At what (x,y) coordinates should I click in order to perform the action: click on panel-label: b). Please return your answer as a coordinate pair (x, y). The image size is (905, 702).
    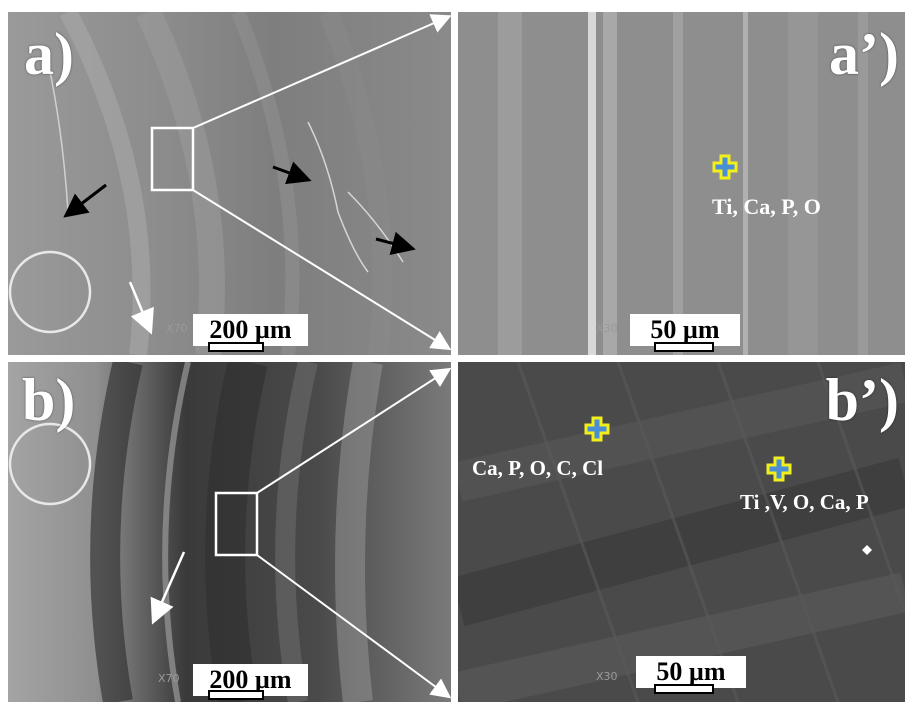
    Looking at the image, I should click on (49, 400).